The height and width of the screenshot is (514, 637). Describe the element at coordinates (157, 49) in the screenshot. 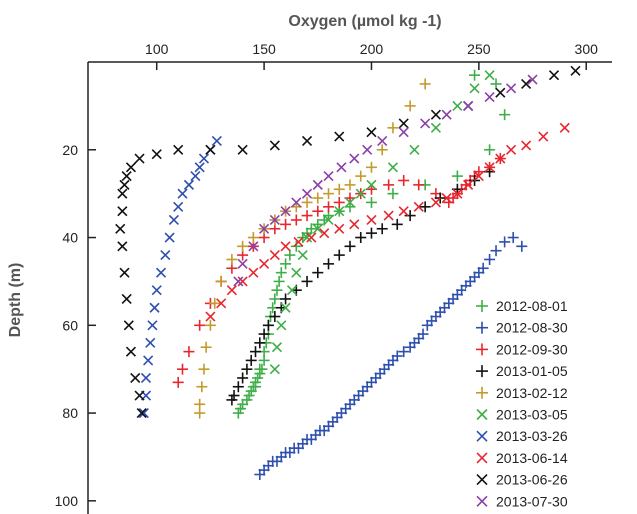

I see `x-tick-label: 100` at that location.